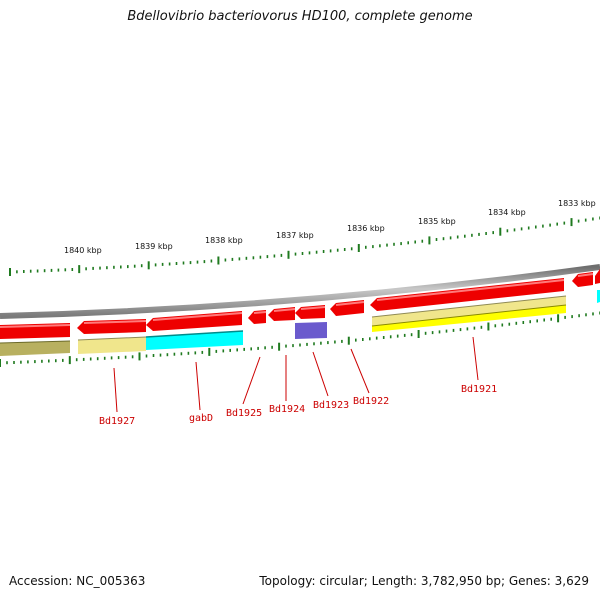  What do you see at coordinates (320, 374) in the screenshot?
I see `leader-bd1923` at bounding box center [320, 374].